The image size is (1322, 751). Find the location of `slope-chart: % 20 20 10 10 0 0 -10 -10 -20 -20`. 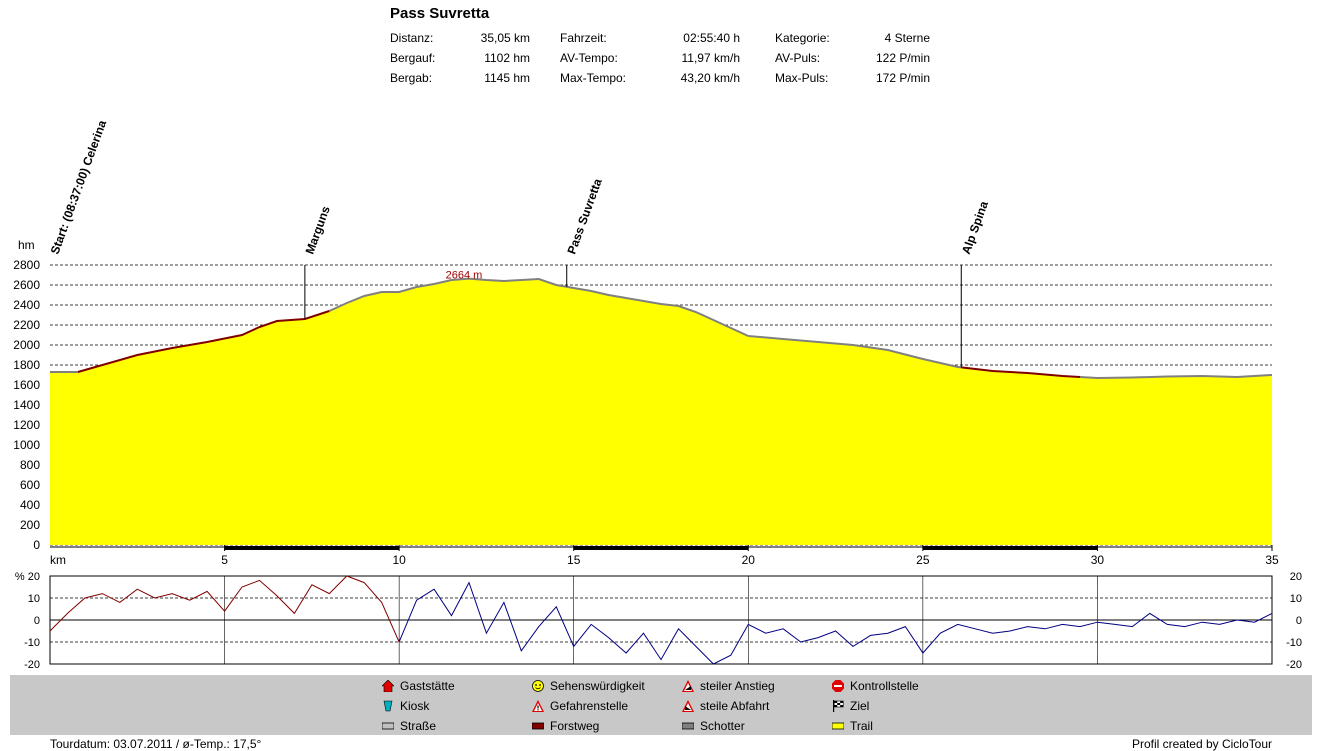

slope-chart: % 20 20 10 10 0 0 -10 -10 -20 -20 is located at coordinates (658, 621).